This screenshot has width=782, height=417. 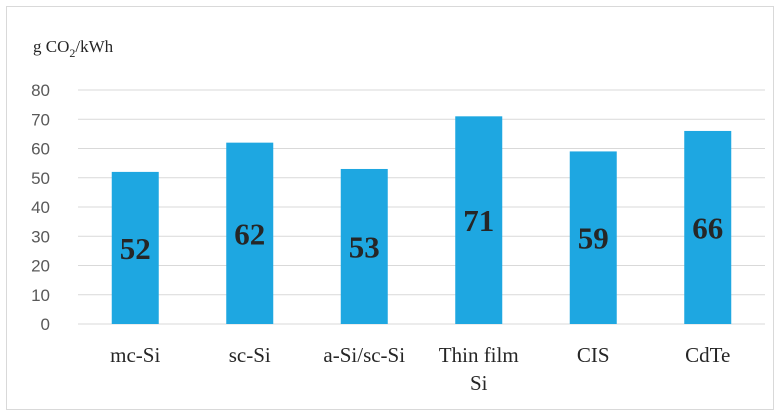 I want to click on x-tick-label: sc-Si, so click(x=250, y=355).